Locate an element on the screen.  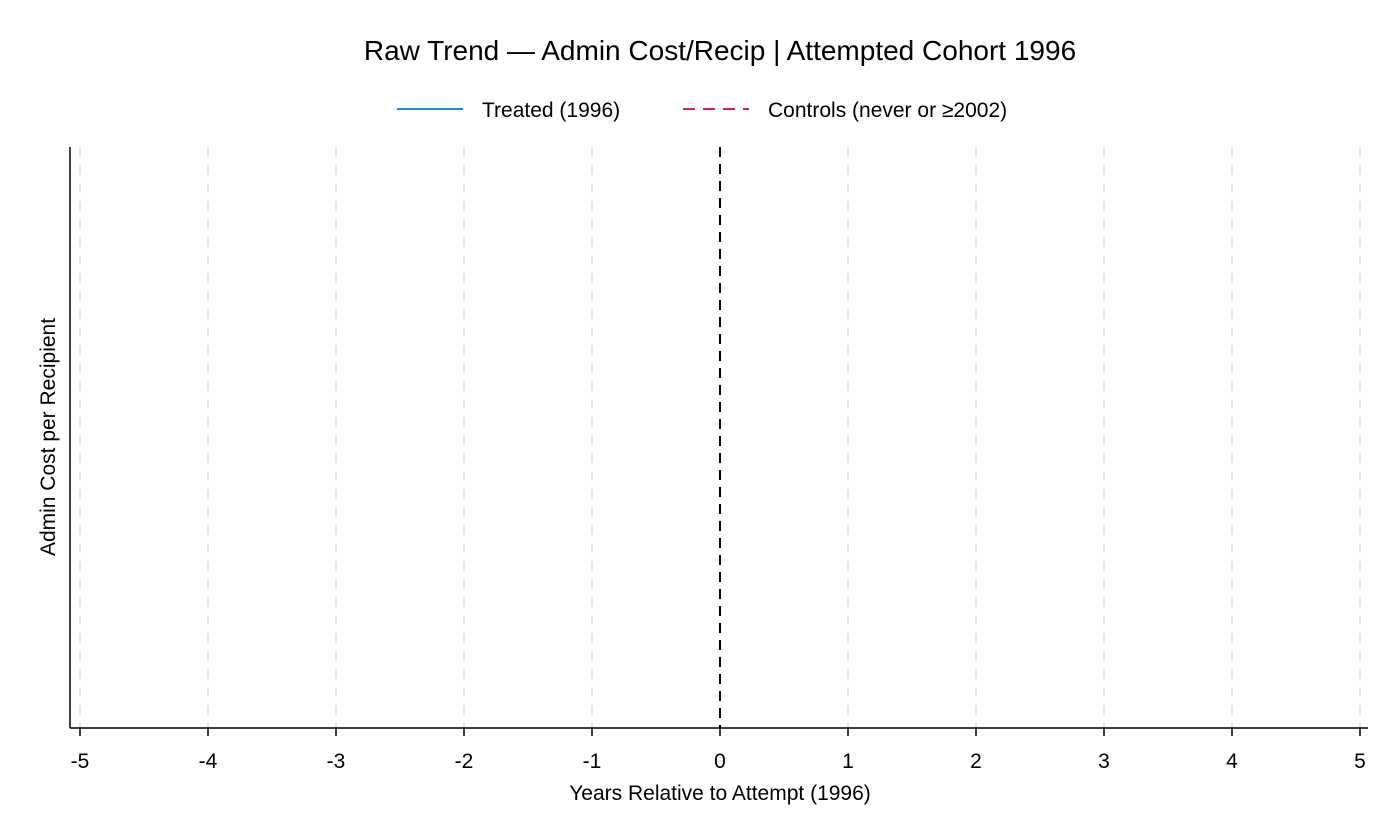
x-axis-ticks: -5 -4 -3 -2 -1 0 1 2 3 4 5 is located at coordinates (718, 750).